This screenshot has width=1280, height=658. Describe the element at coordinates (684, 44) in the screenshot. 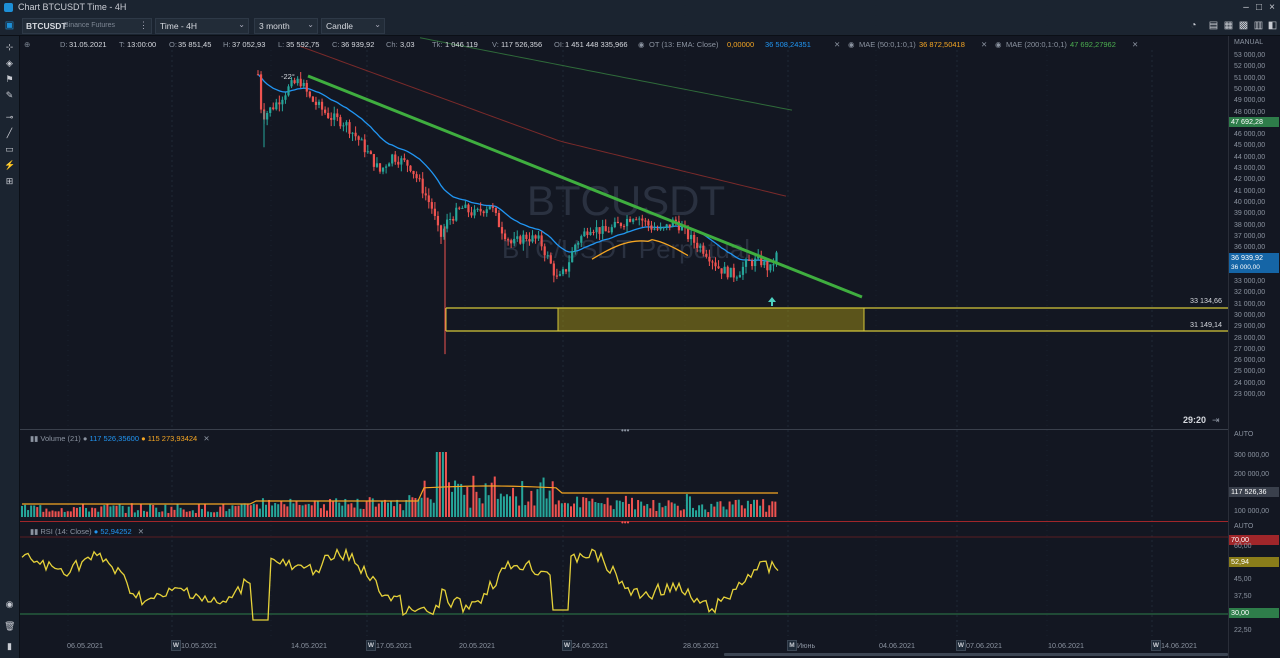

I see `ind1-title: OT (13: EMA: Close)` at that location.